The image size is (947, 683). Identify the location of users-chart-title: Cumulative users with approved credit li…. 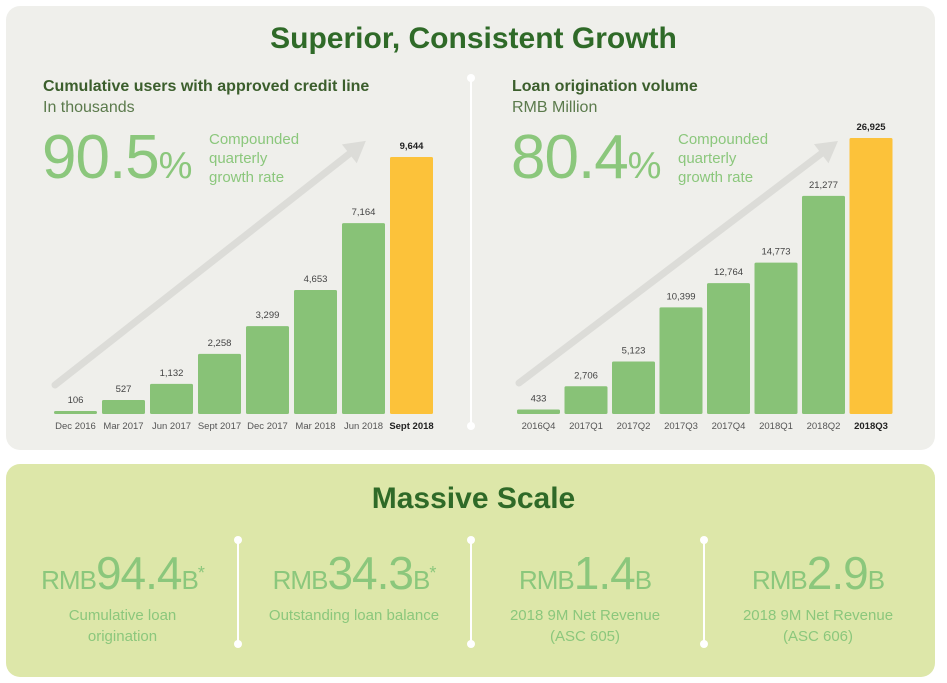
(206, 86).